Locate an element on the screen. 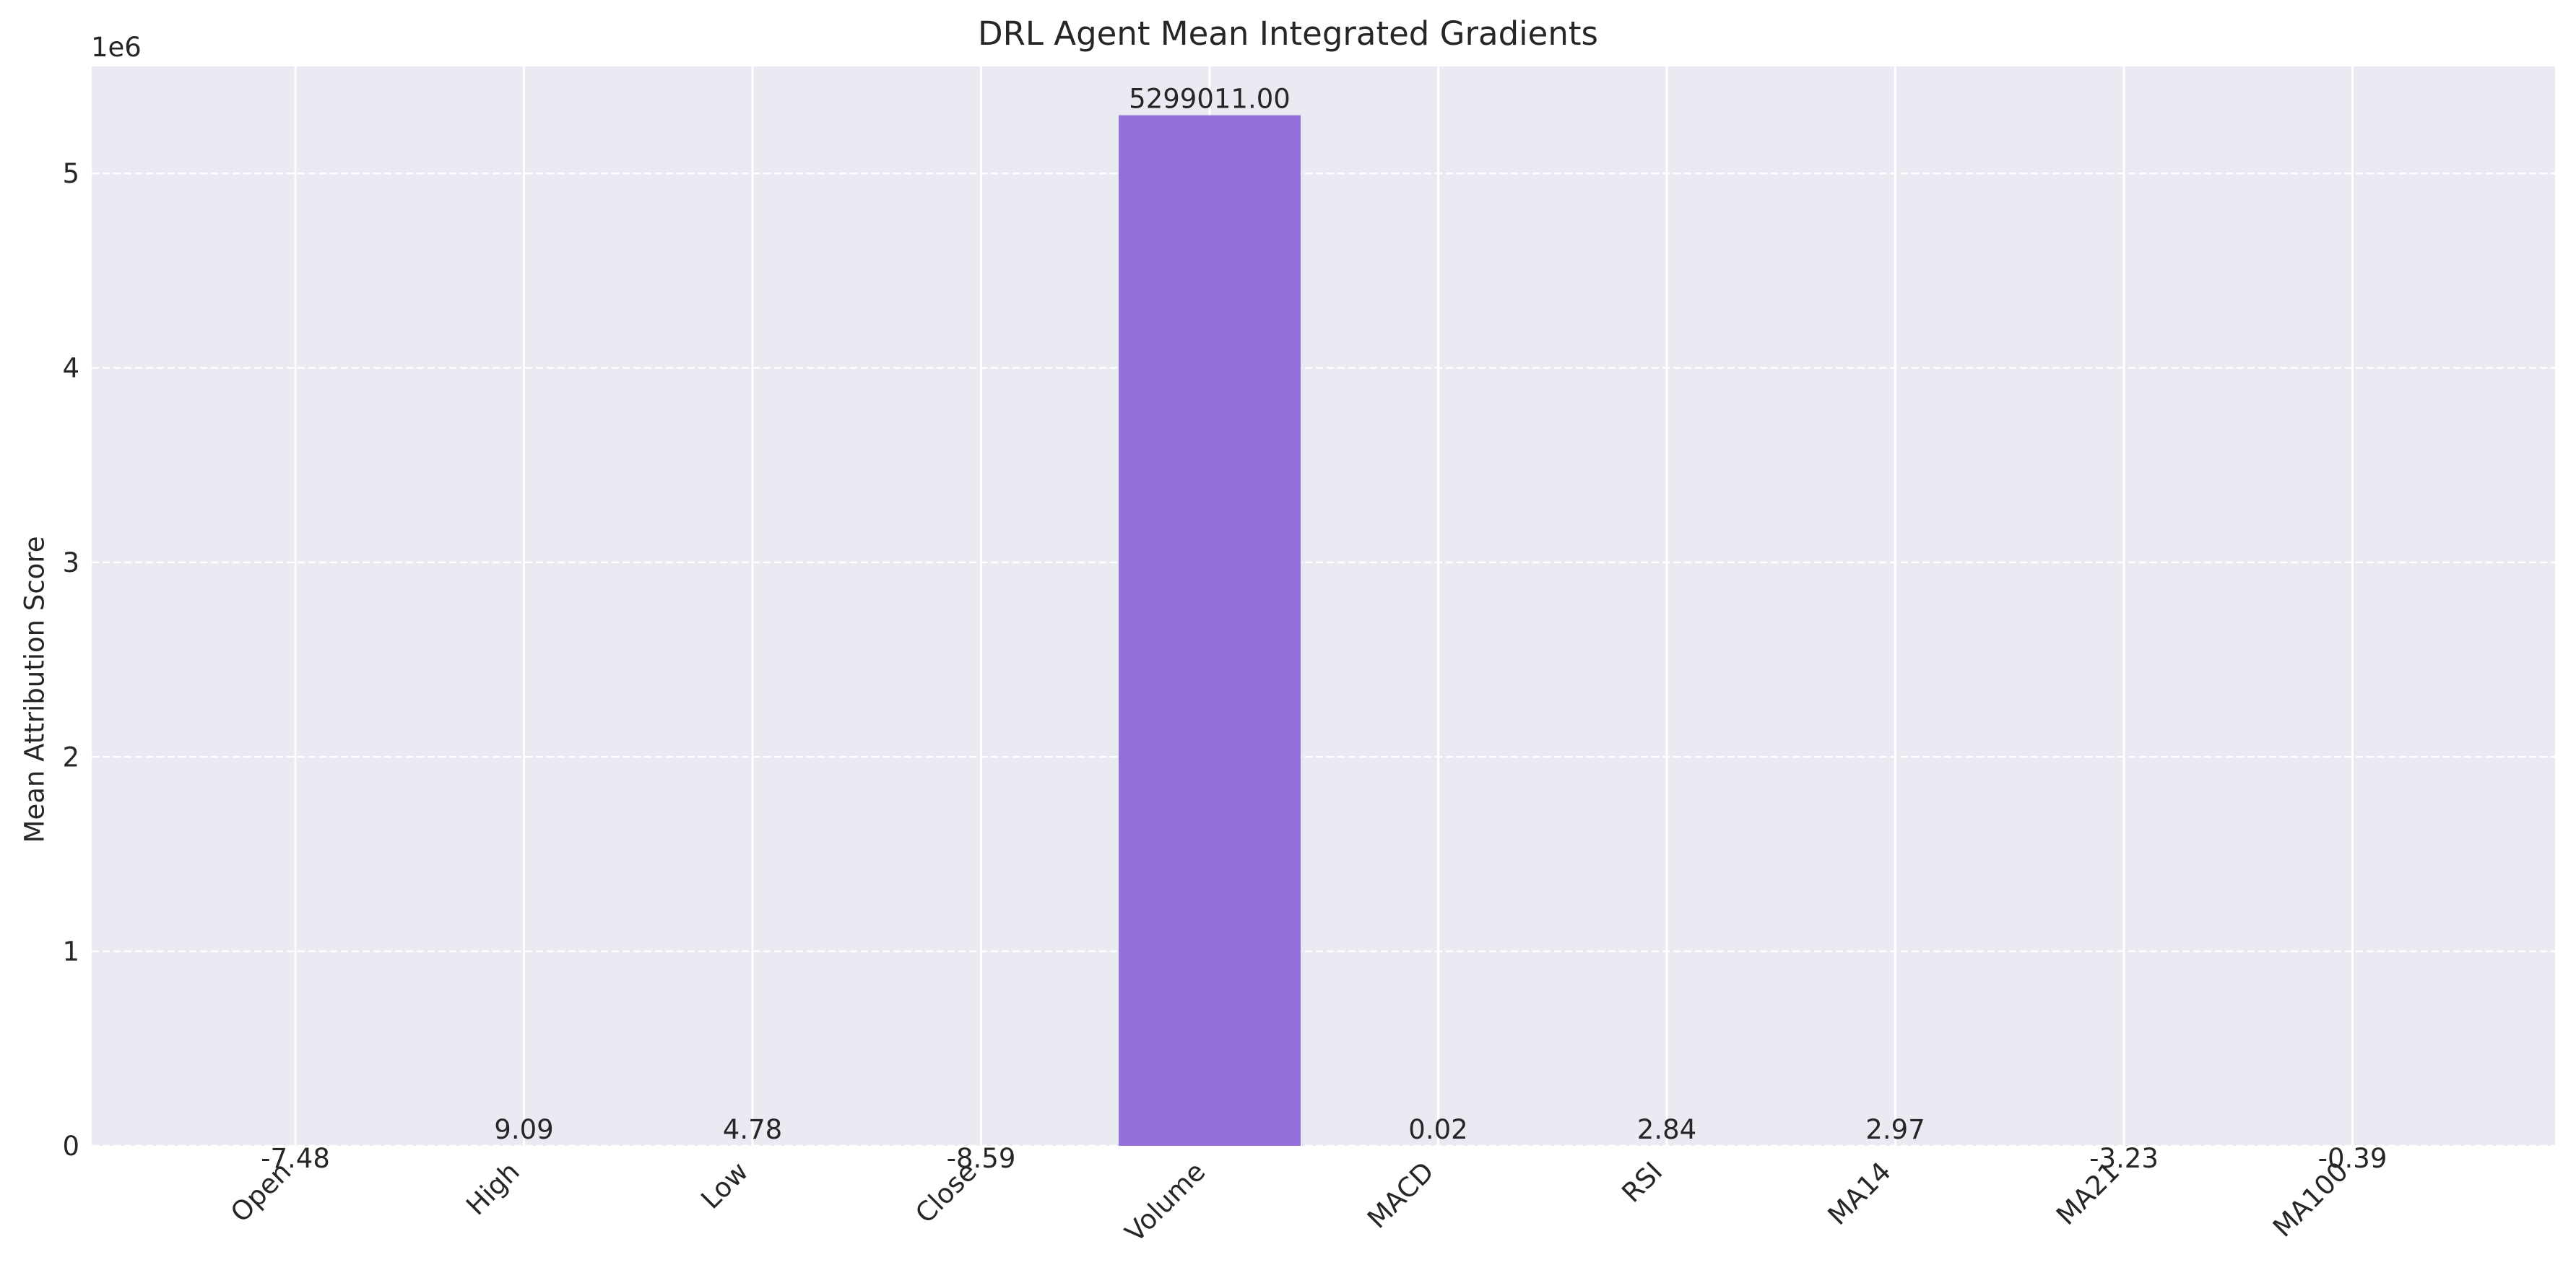 This screenshot has height=1278, width=2576. chart-title: DRL Agent Mean Integrated Gradients is located at coordinates (1288, 33).